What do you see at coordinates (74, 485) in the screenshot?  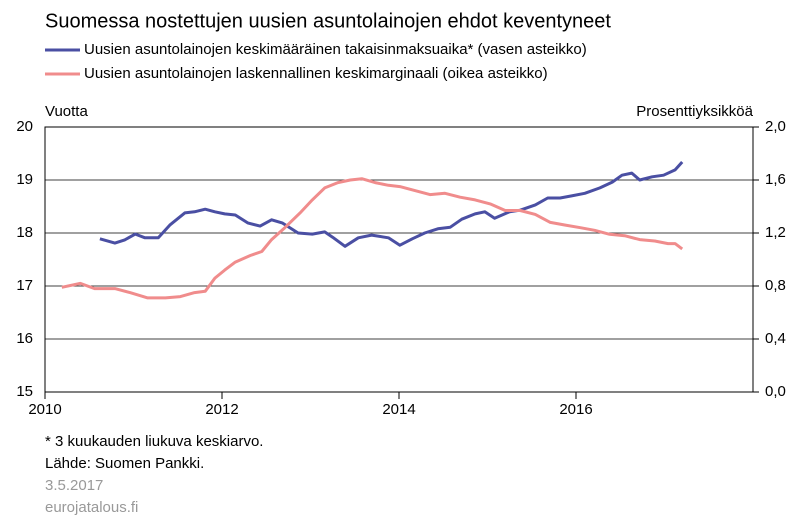 I see `date: 3.5.2017` at bounding box center [74, 485].